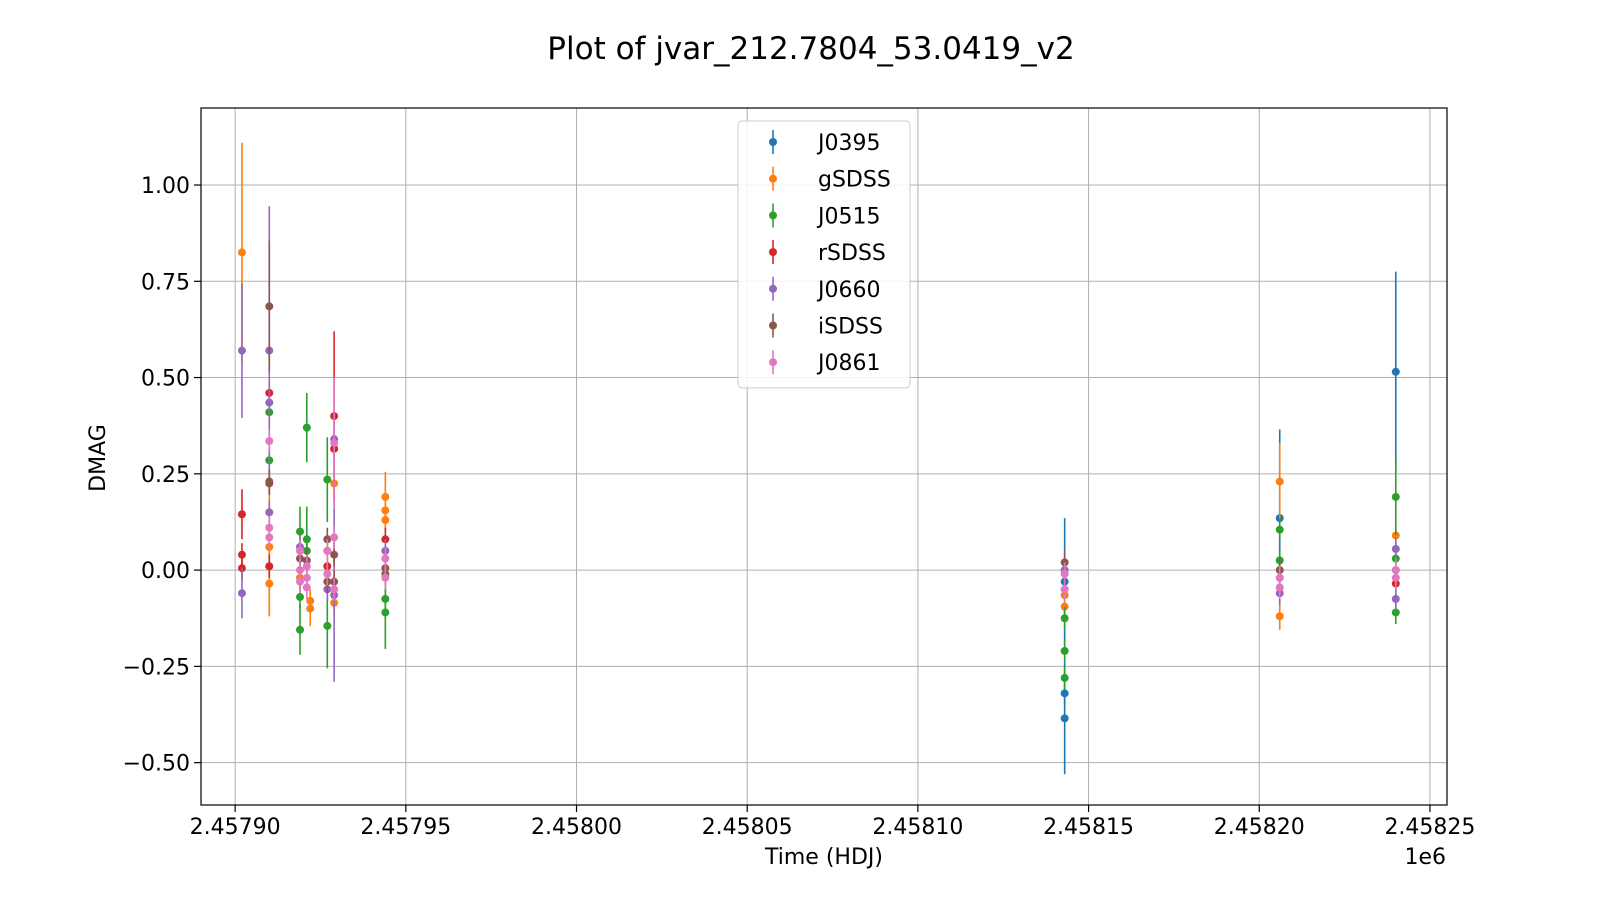 The image size is (1600, 904). I want to click on x-tick-label: 2.45810, so click(917, 827).